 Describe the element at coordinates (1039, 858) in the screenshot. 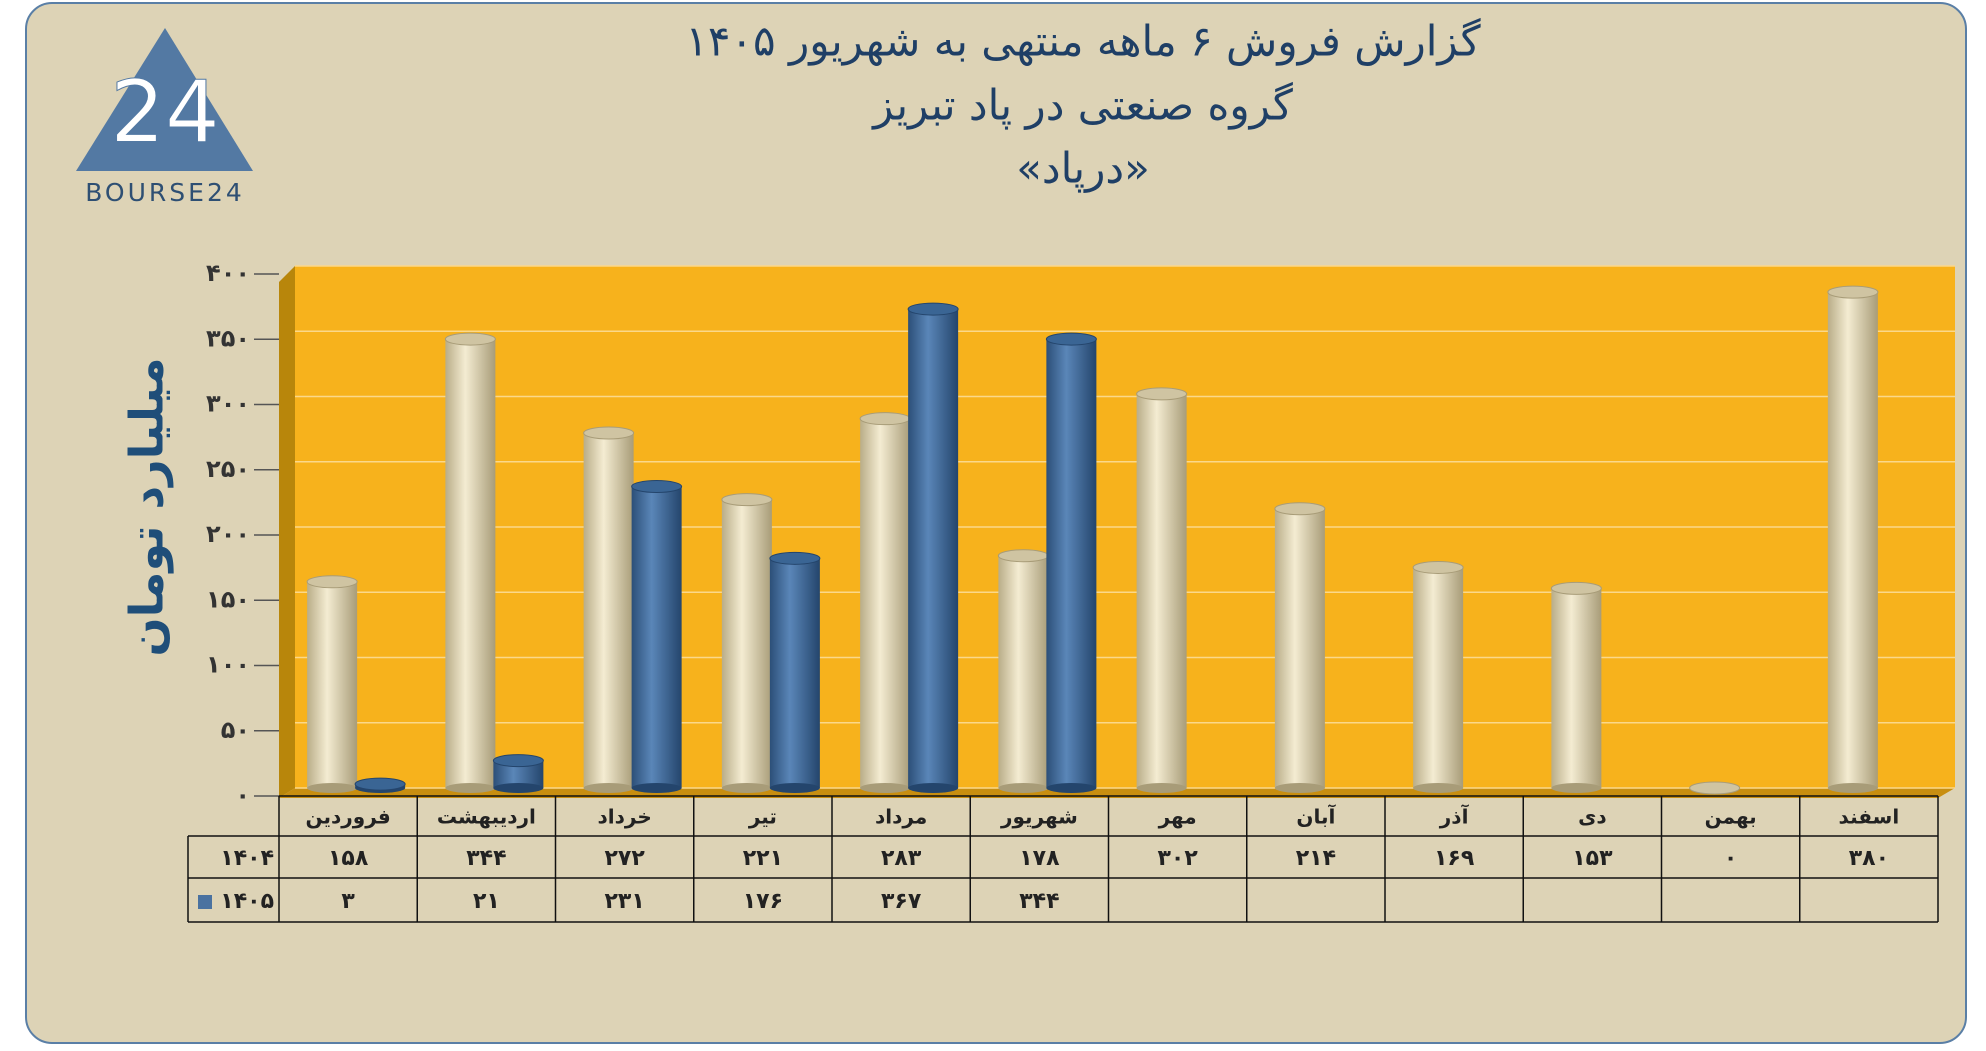

I see `table-value: ۱۷۸` at that location.